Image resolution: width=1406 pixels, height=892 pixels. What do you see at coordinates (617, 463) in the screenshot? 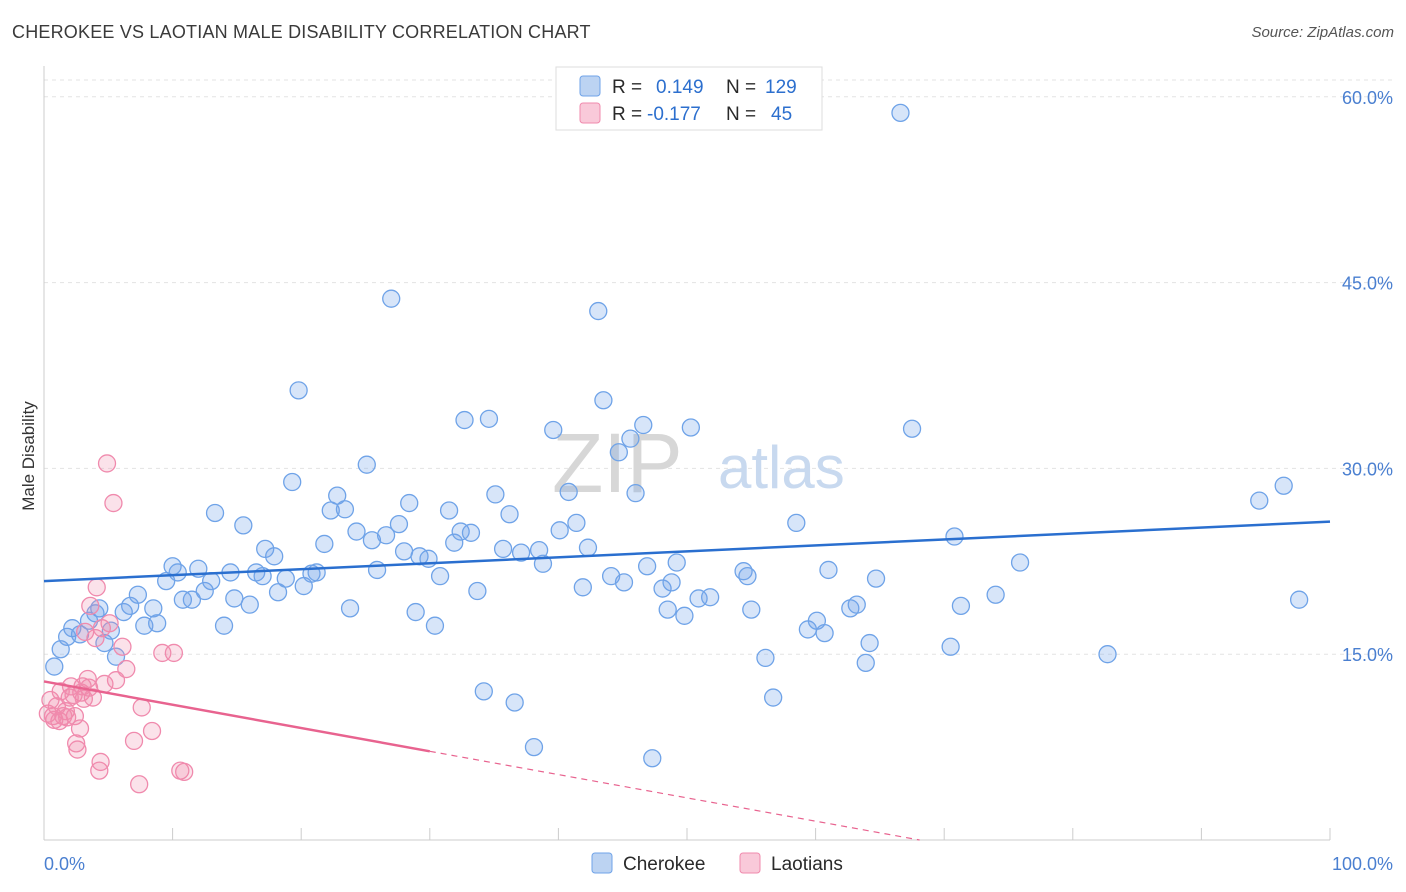
I see `watermark-zip: ZIP` at bounding box center [617, 463].